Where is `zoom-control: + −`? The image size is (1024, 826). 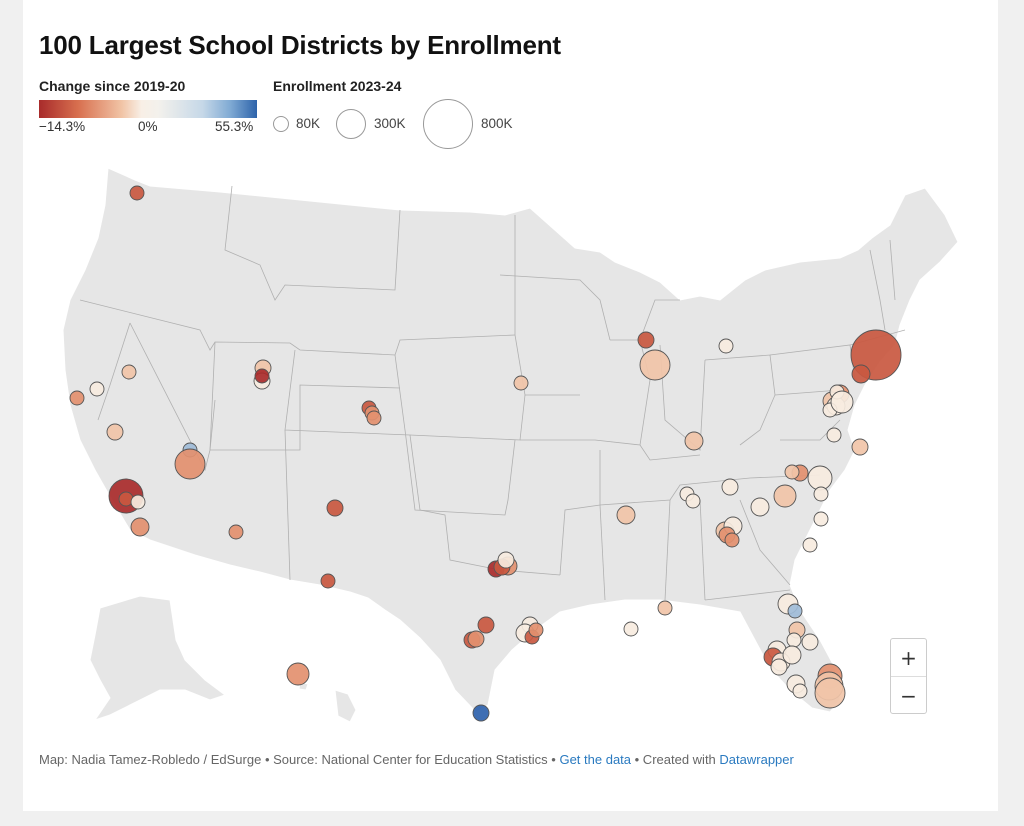 zoom-control: + − is located at coordinates (908, 676).